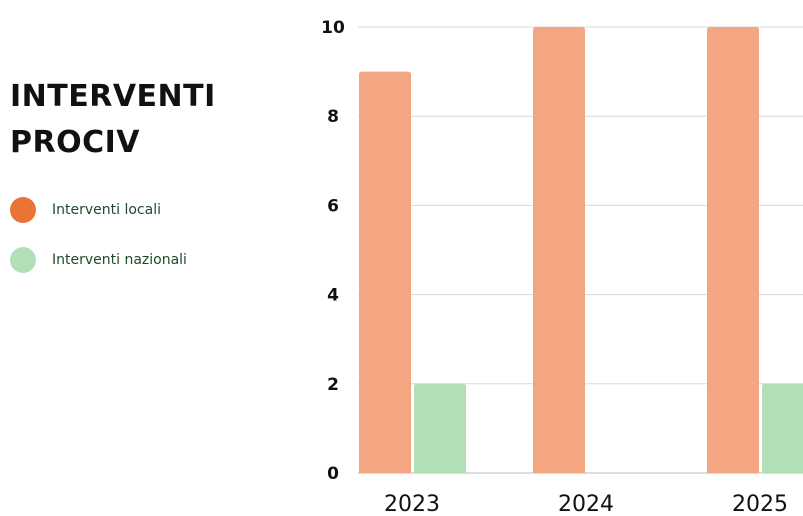  I want to click on bar-2023-locali, so click(385, 272).